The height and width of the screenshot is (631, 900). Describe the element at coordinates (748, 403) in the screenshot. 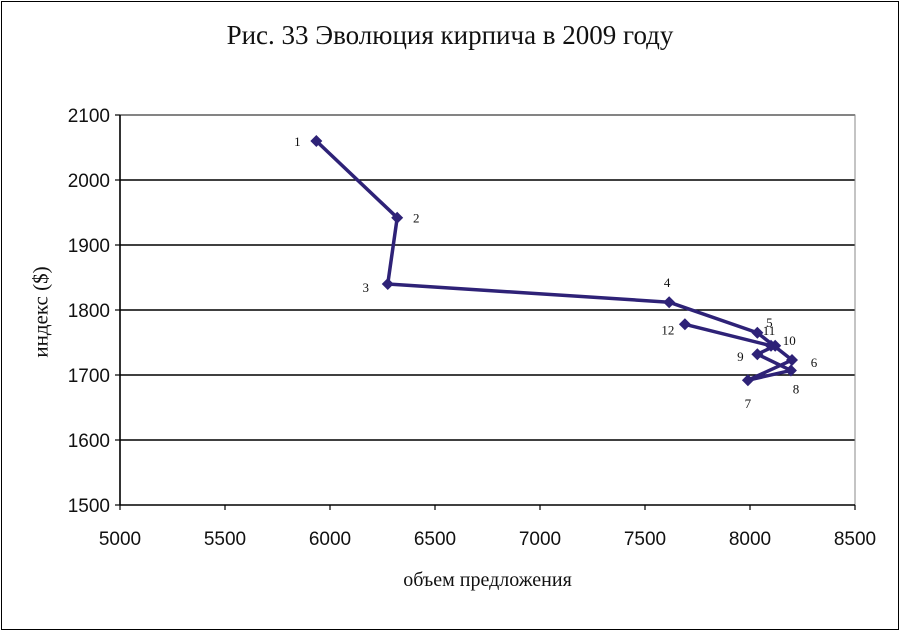

I see `data-point-label: 7` at that location.